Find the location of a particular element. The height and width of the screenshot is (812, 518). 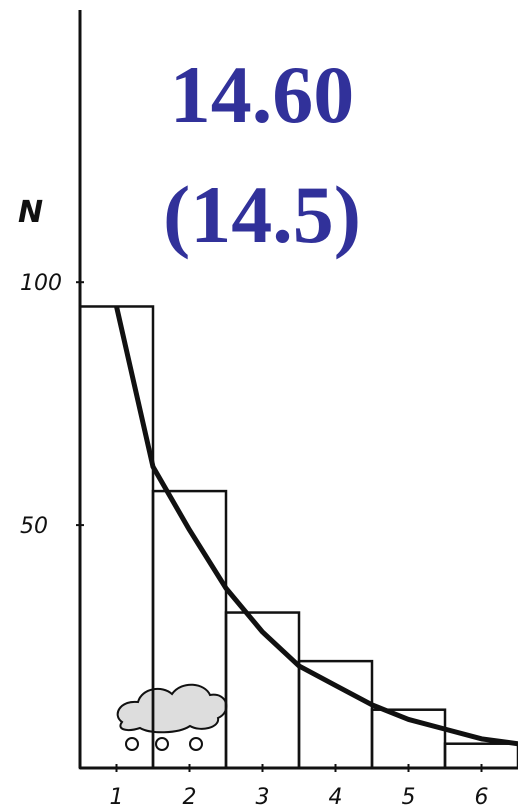

chart-subtitle: (14.5) is located at coordinates (262, 214).